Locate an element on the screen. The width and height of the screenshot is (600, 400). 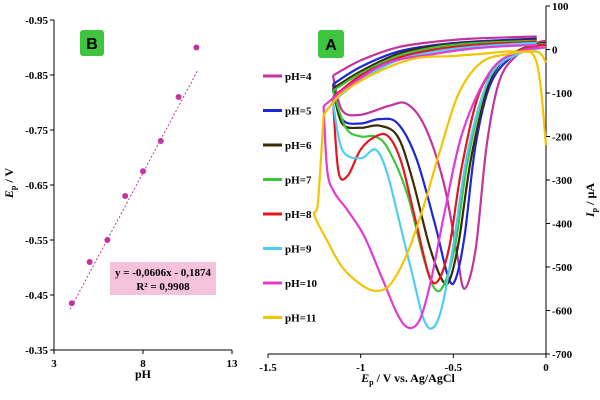
panel-b-y-tick-label: -0.55 is located at coordinates (36, 241).